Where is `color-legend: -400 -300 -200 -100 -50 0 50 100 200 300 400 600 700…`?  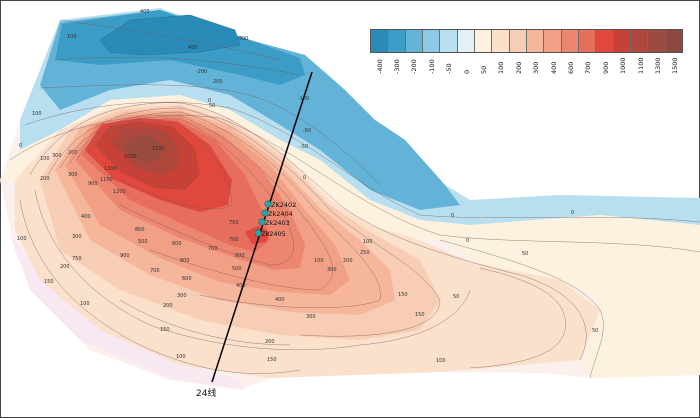
color-legend: -400 -300 -200 -100 -50 0 50 100 200 300 400 600 700… is located at coordinates (526, 51).